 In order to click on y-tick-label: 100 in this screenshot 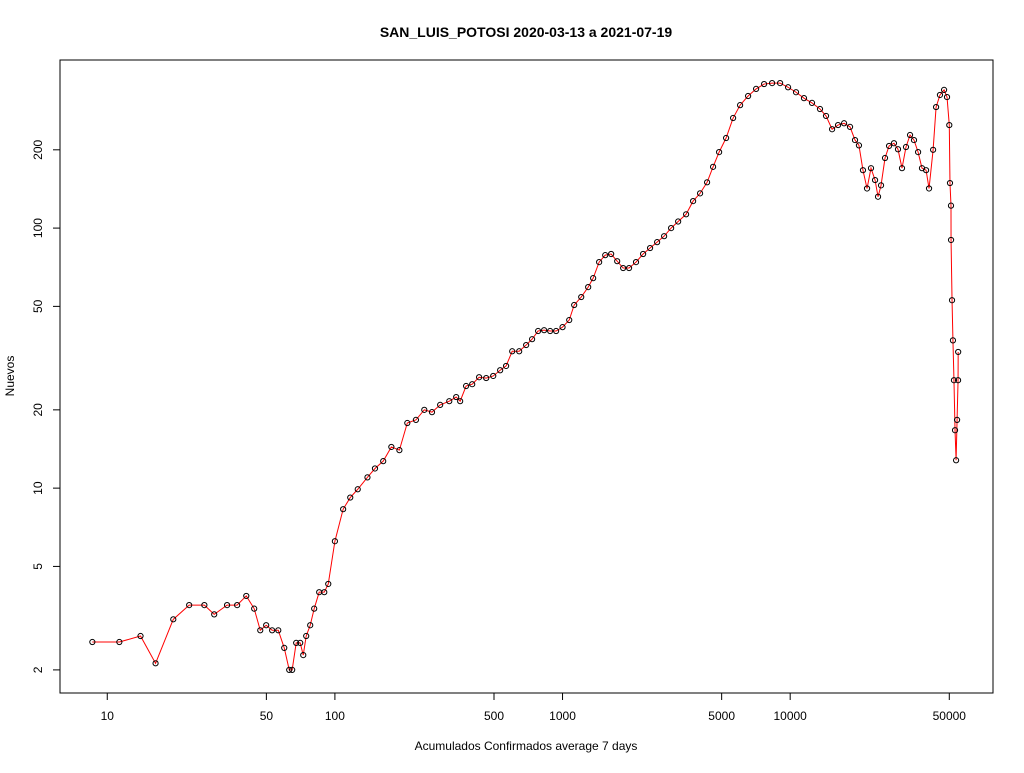, I will do `click(38, 228)`.